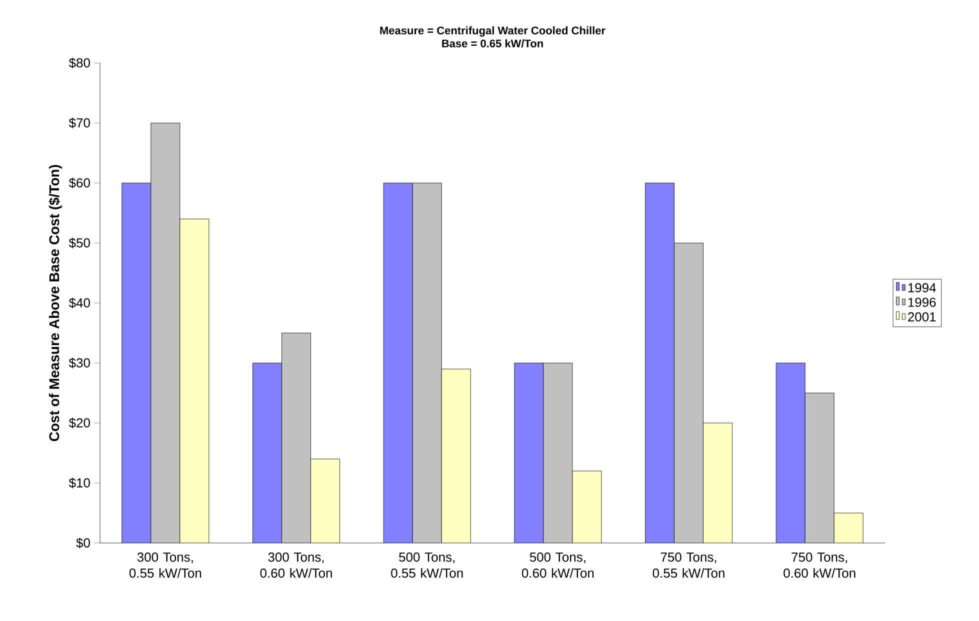 The image size is (979, 621). I want to click on x-tick-label: 750 Tons, 0.55 kW/Ton, so click(688, 565).